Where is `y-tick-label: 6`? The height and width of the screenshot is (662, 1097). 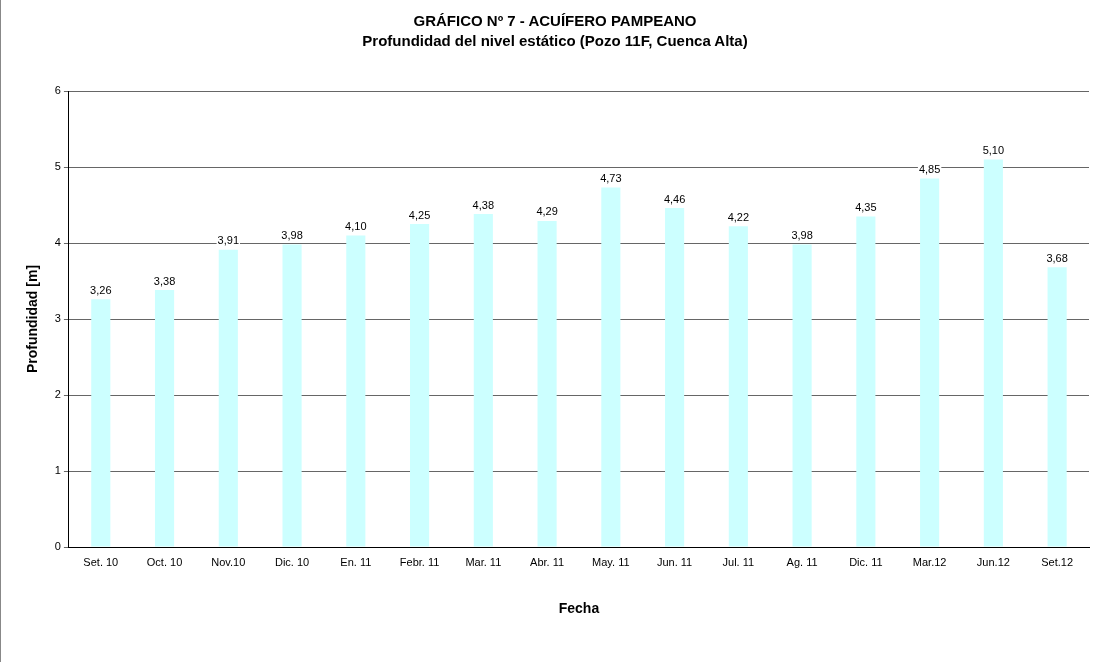
y-tick-label: 6 is located at coordinates (57, 90).